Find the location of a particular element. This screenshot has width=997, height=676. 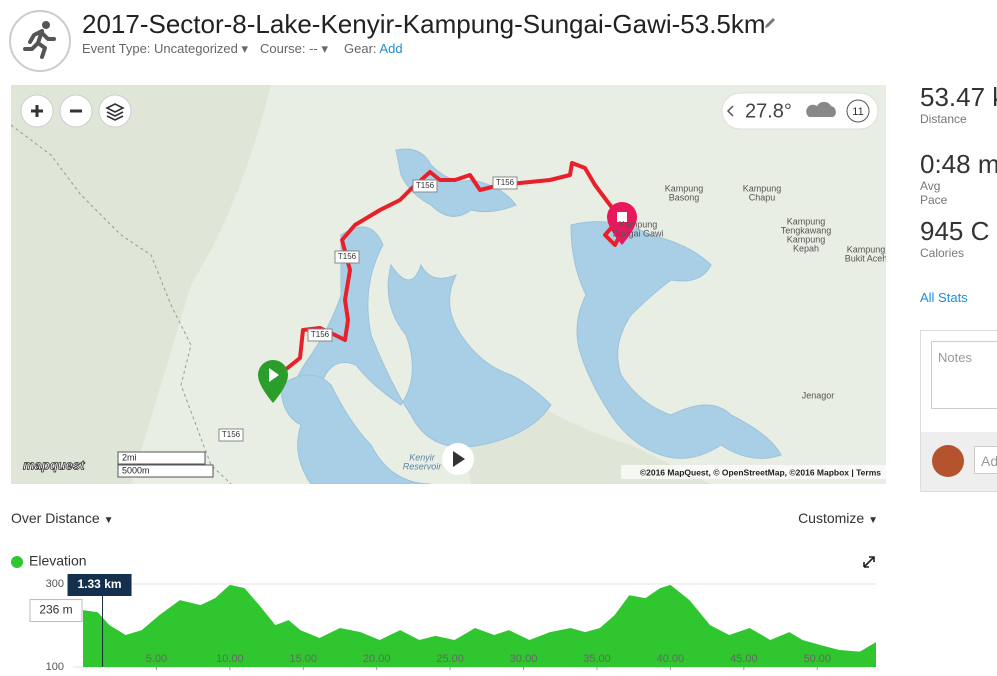

layers-button is located at coordinates (115, 111).